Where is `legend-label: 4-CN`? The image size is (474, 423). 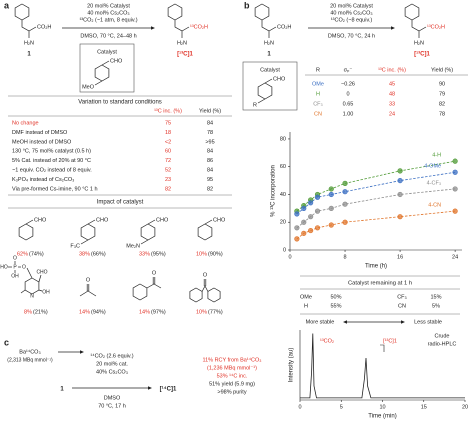
legend-label: 4-CN is located at coordinates (434, 206).